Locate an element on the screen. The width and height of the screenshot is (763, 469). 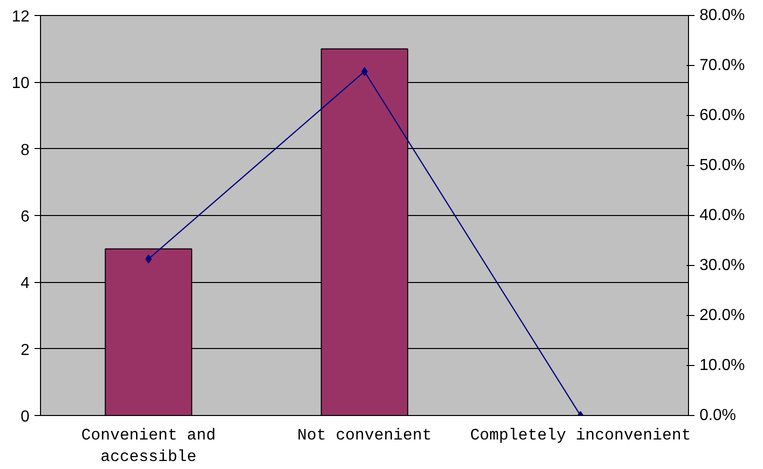
y2-tick-label: 0.0% is located at coordinates (718, 415).